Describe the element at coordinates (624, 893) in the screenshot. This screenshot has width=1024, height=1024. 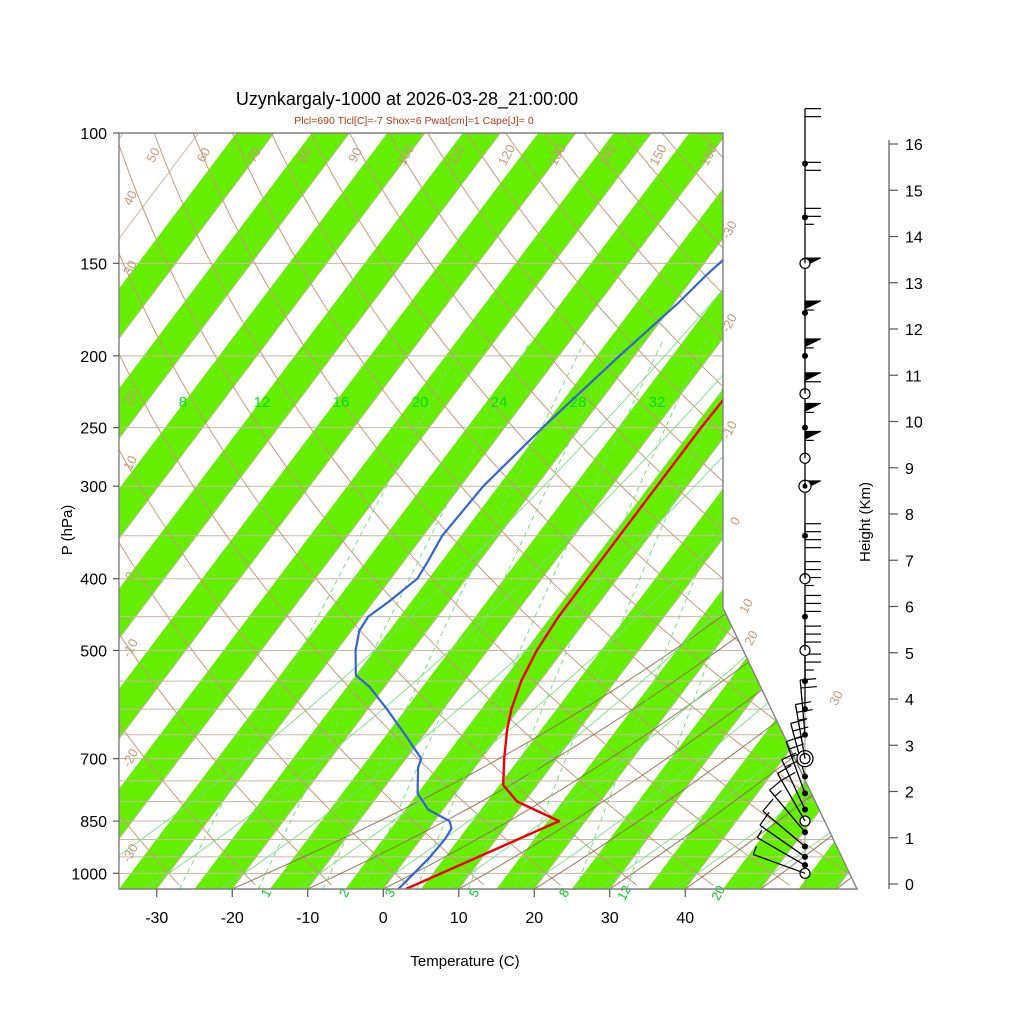
I see `mixratio-bottom-12: 12` at that location.